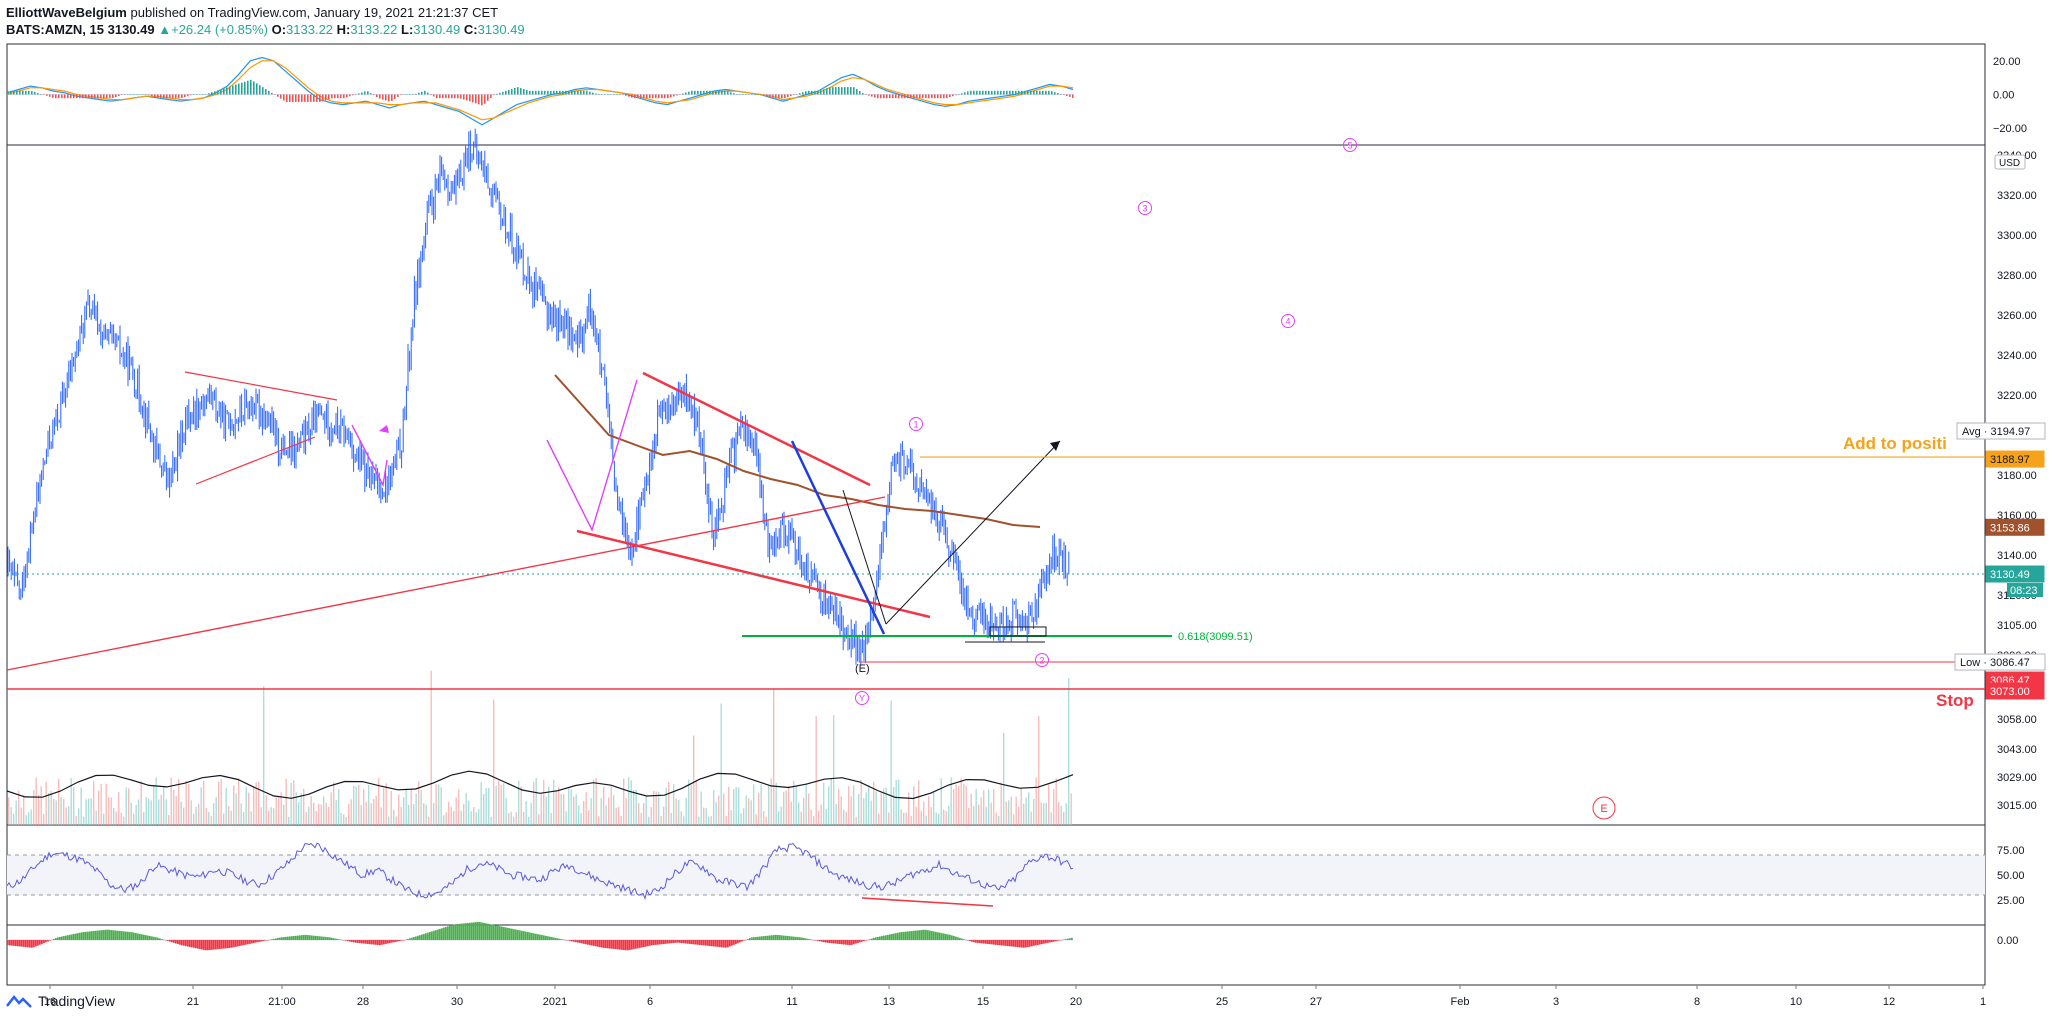 The image size is (2052, 1020). What do you see at coordinates (1996, 432) in the screenshot?
I see `avg-tag-label: Avg · 3194.97` at bounding box center [1996, 432].